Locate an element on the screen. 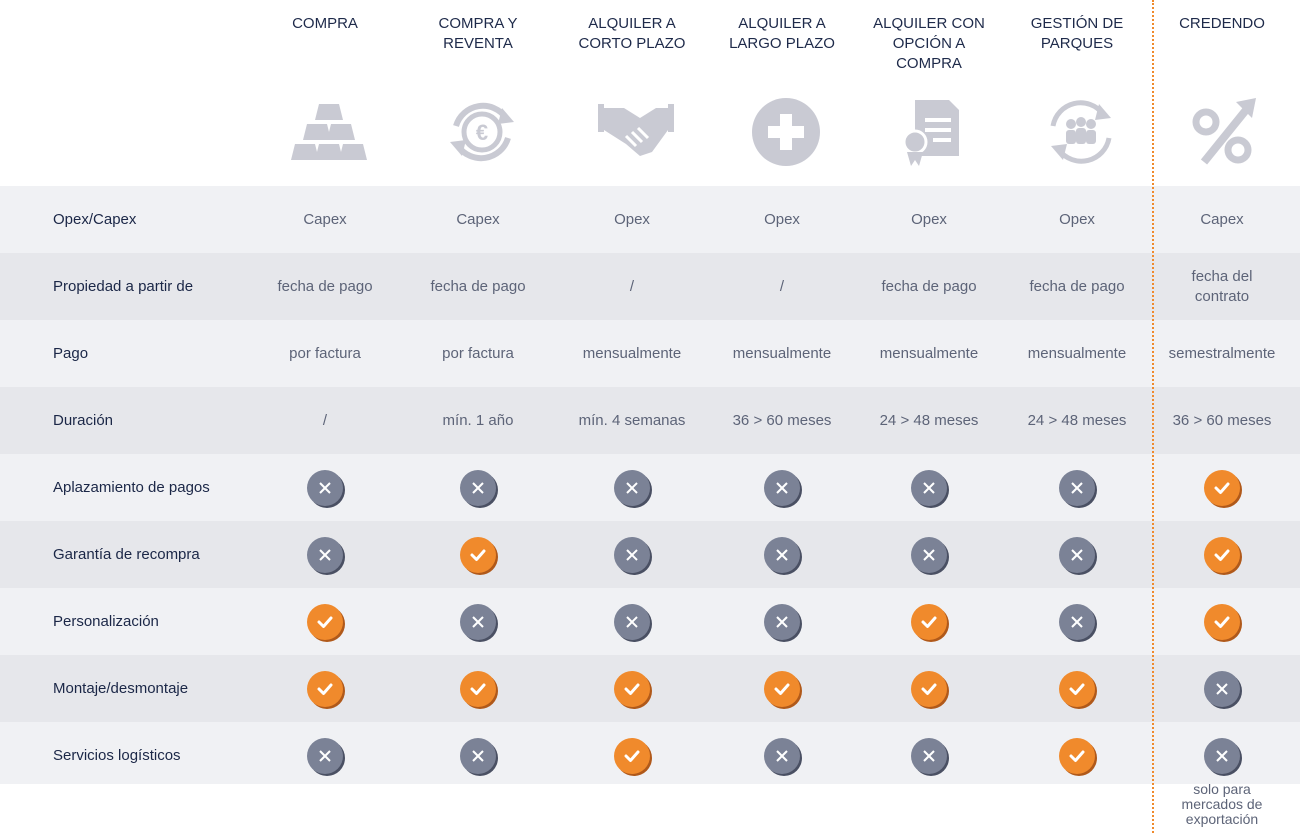 The image size is (1300, 833). handshake-icon is located at coordinates (636, 132).